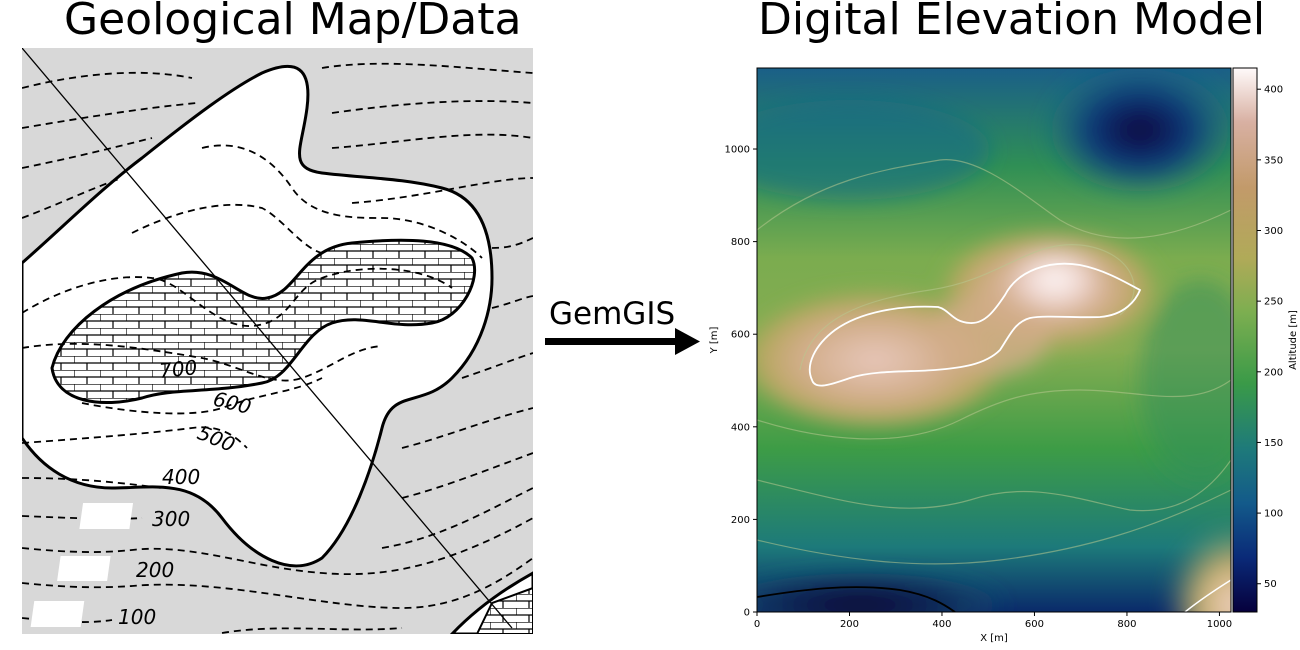 The width and height of the screenshot is (1300, 650). Describe the element at coordinates (1273, 231) in the screenshot. I see `colorbar-tick-label: 300` at that location.